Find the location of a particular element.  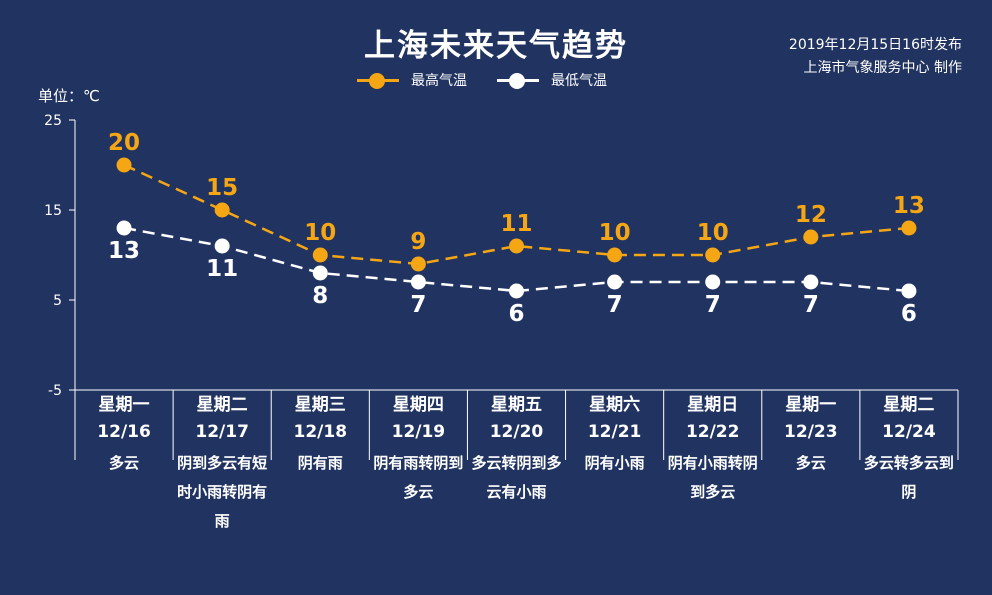

y-tick-label: -5 is located at coordinates (55, 391).